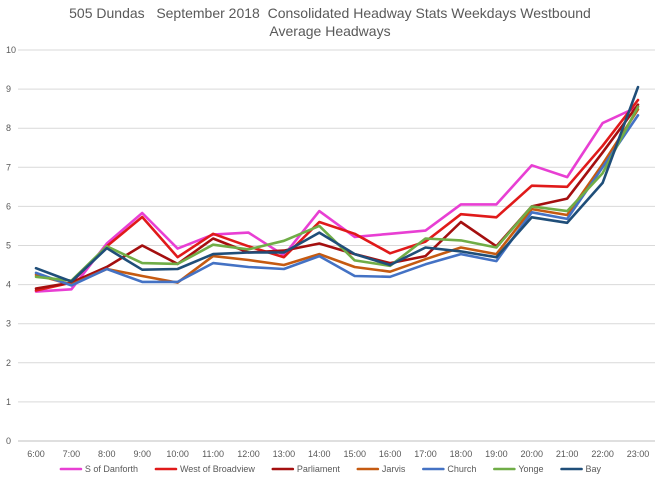  What do you see at coordinates (8, 246) in the screenshot?
I see `y-tick-label: 5` at bounding box center [8, 246].